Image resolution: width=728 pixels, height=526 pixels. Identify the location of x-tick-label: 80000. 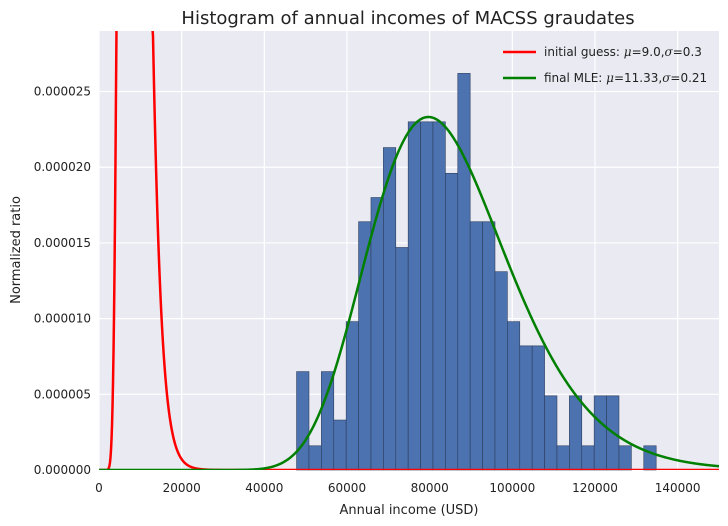
(430, 488).